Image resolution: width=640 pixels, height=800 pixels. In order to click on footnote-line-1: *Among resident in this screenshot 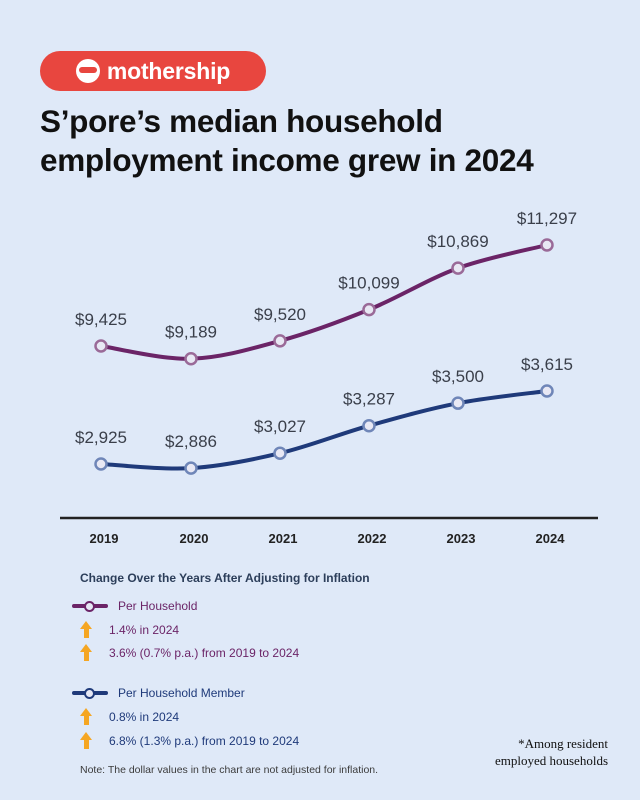, I will do `click(563, 743)`.